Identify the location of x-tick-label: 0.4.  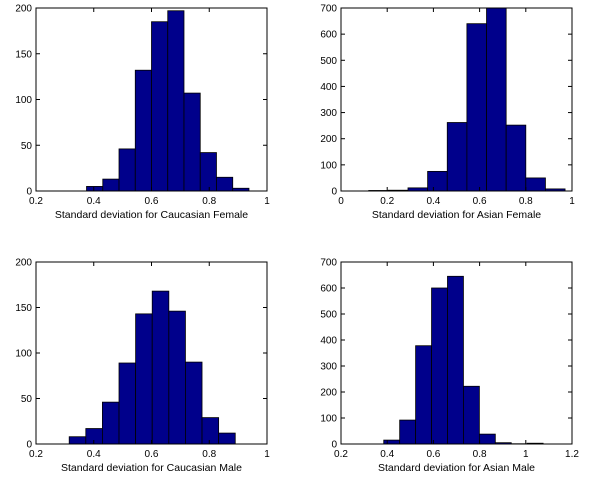
(433, 201).